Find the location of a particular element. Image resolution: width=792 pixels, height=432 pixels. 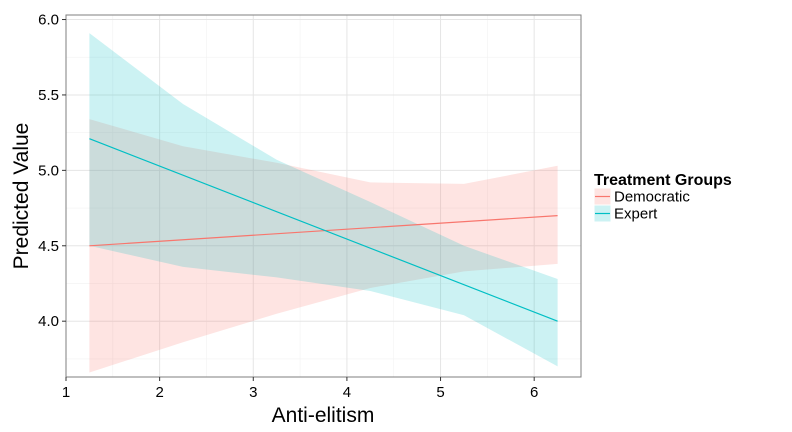

legend-label-democratic: Democratic is located at coordinates (652, 197).